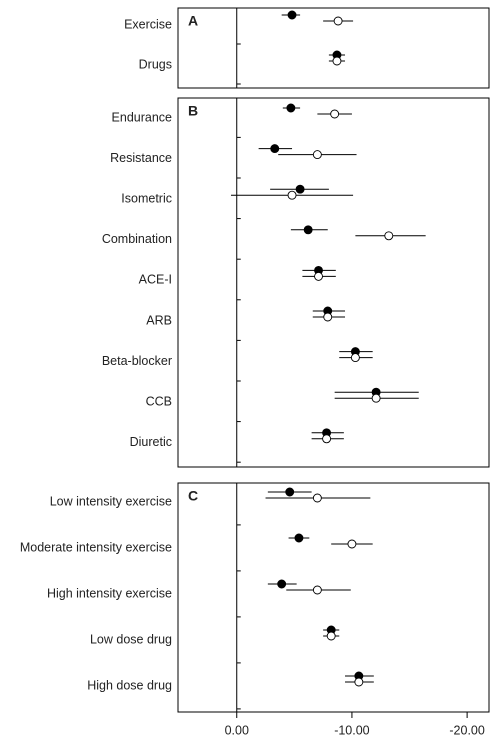 The height and width of the screenshot is (745, 490). I want to click on category-label: Isometric, so click(146, 198).